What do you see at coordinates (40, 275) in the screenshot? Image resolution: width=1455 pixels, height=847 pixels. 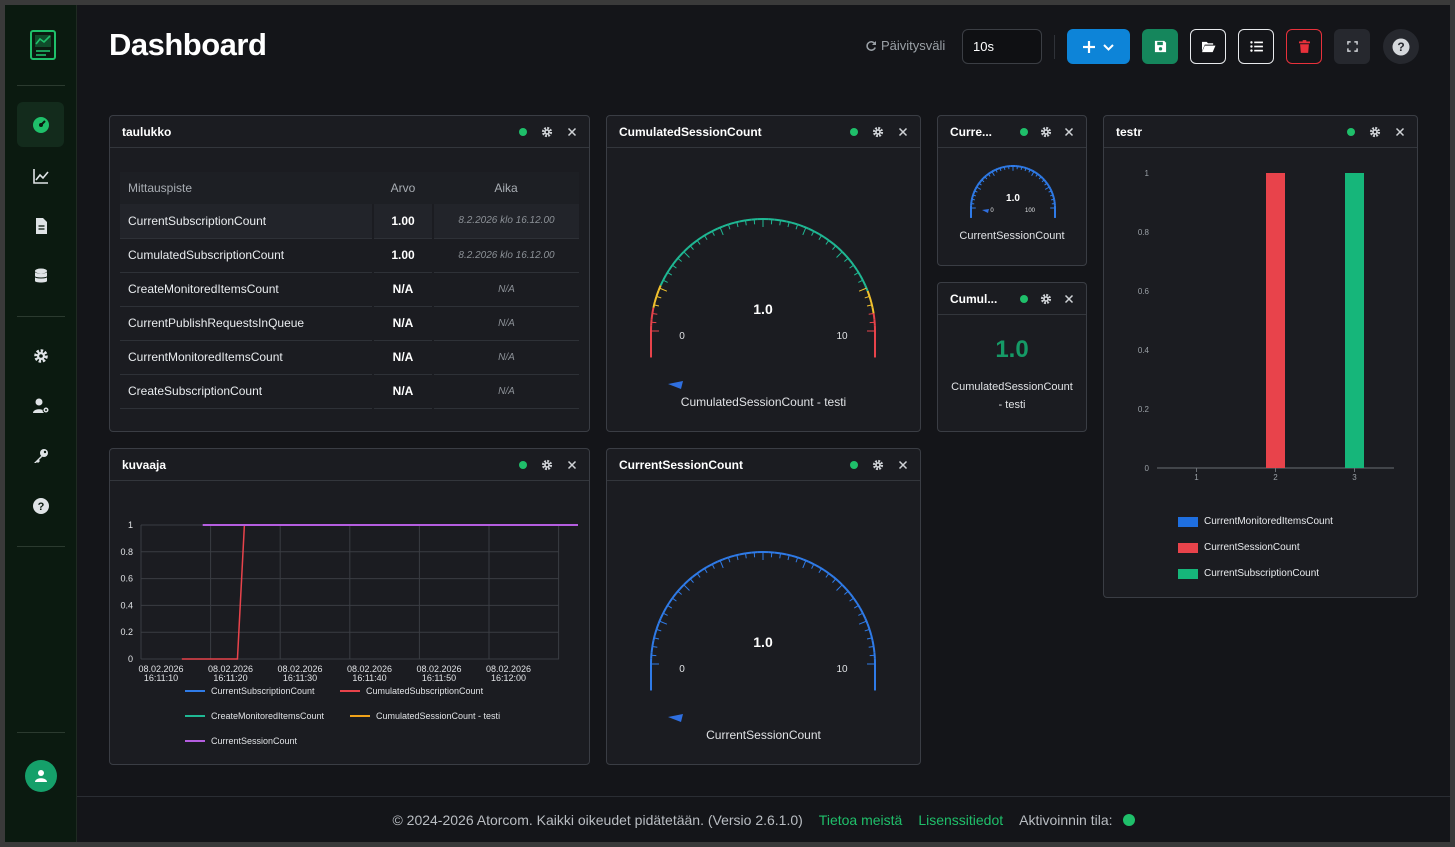 I see `sidebar-item-database` at bounding box center [40, 275].